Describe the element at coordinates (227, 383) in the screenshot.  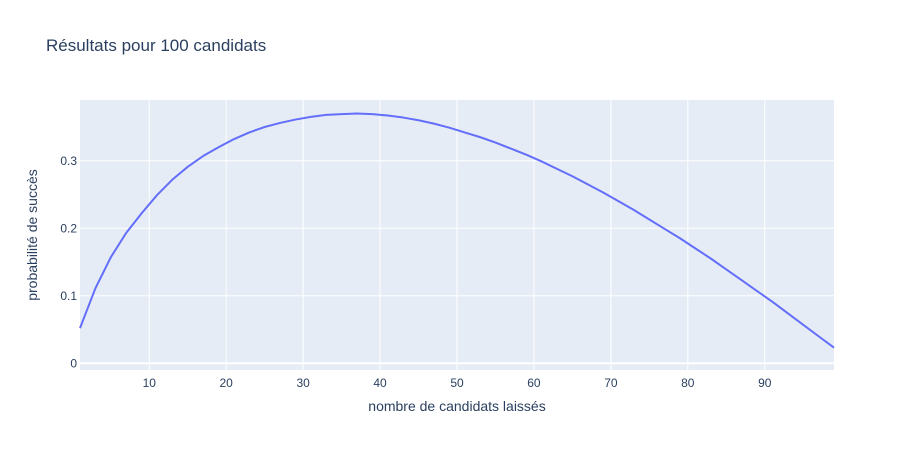
I see `x-tick-label: 20` at that location.